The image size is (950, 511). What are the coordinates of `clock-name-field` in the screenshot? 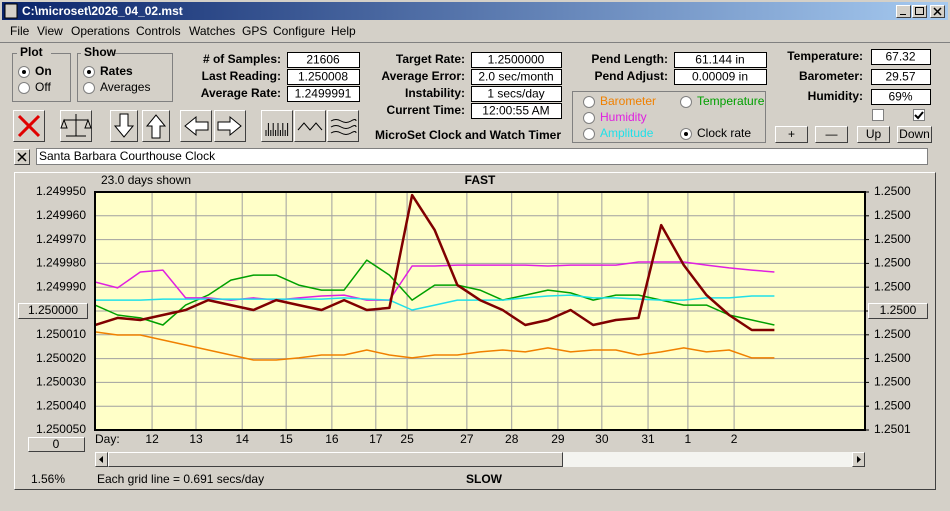 It's located at (482, 156).